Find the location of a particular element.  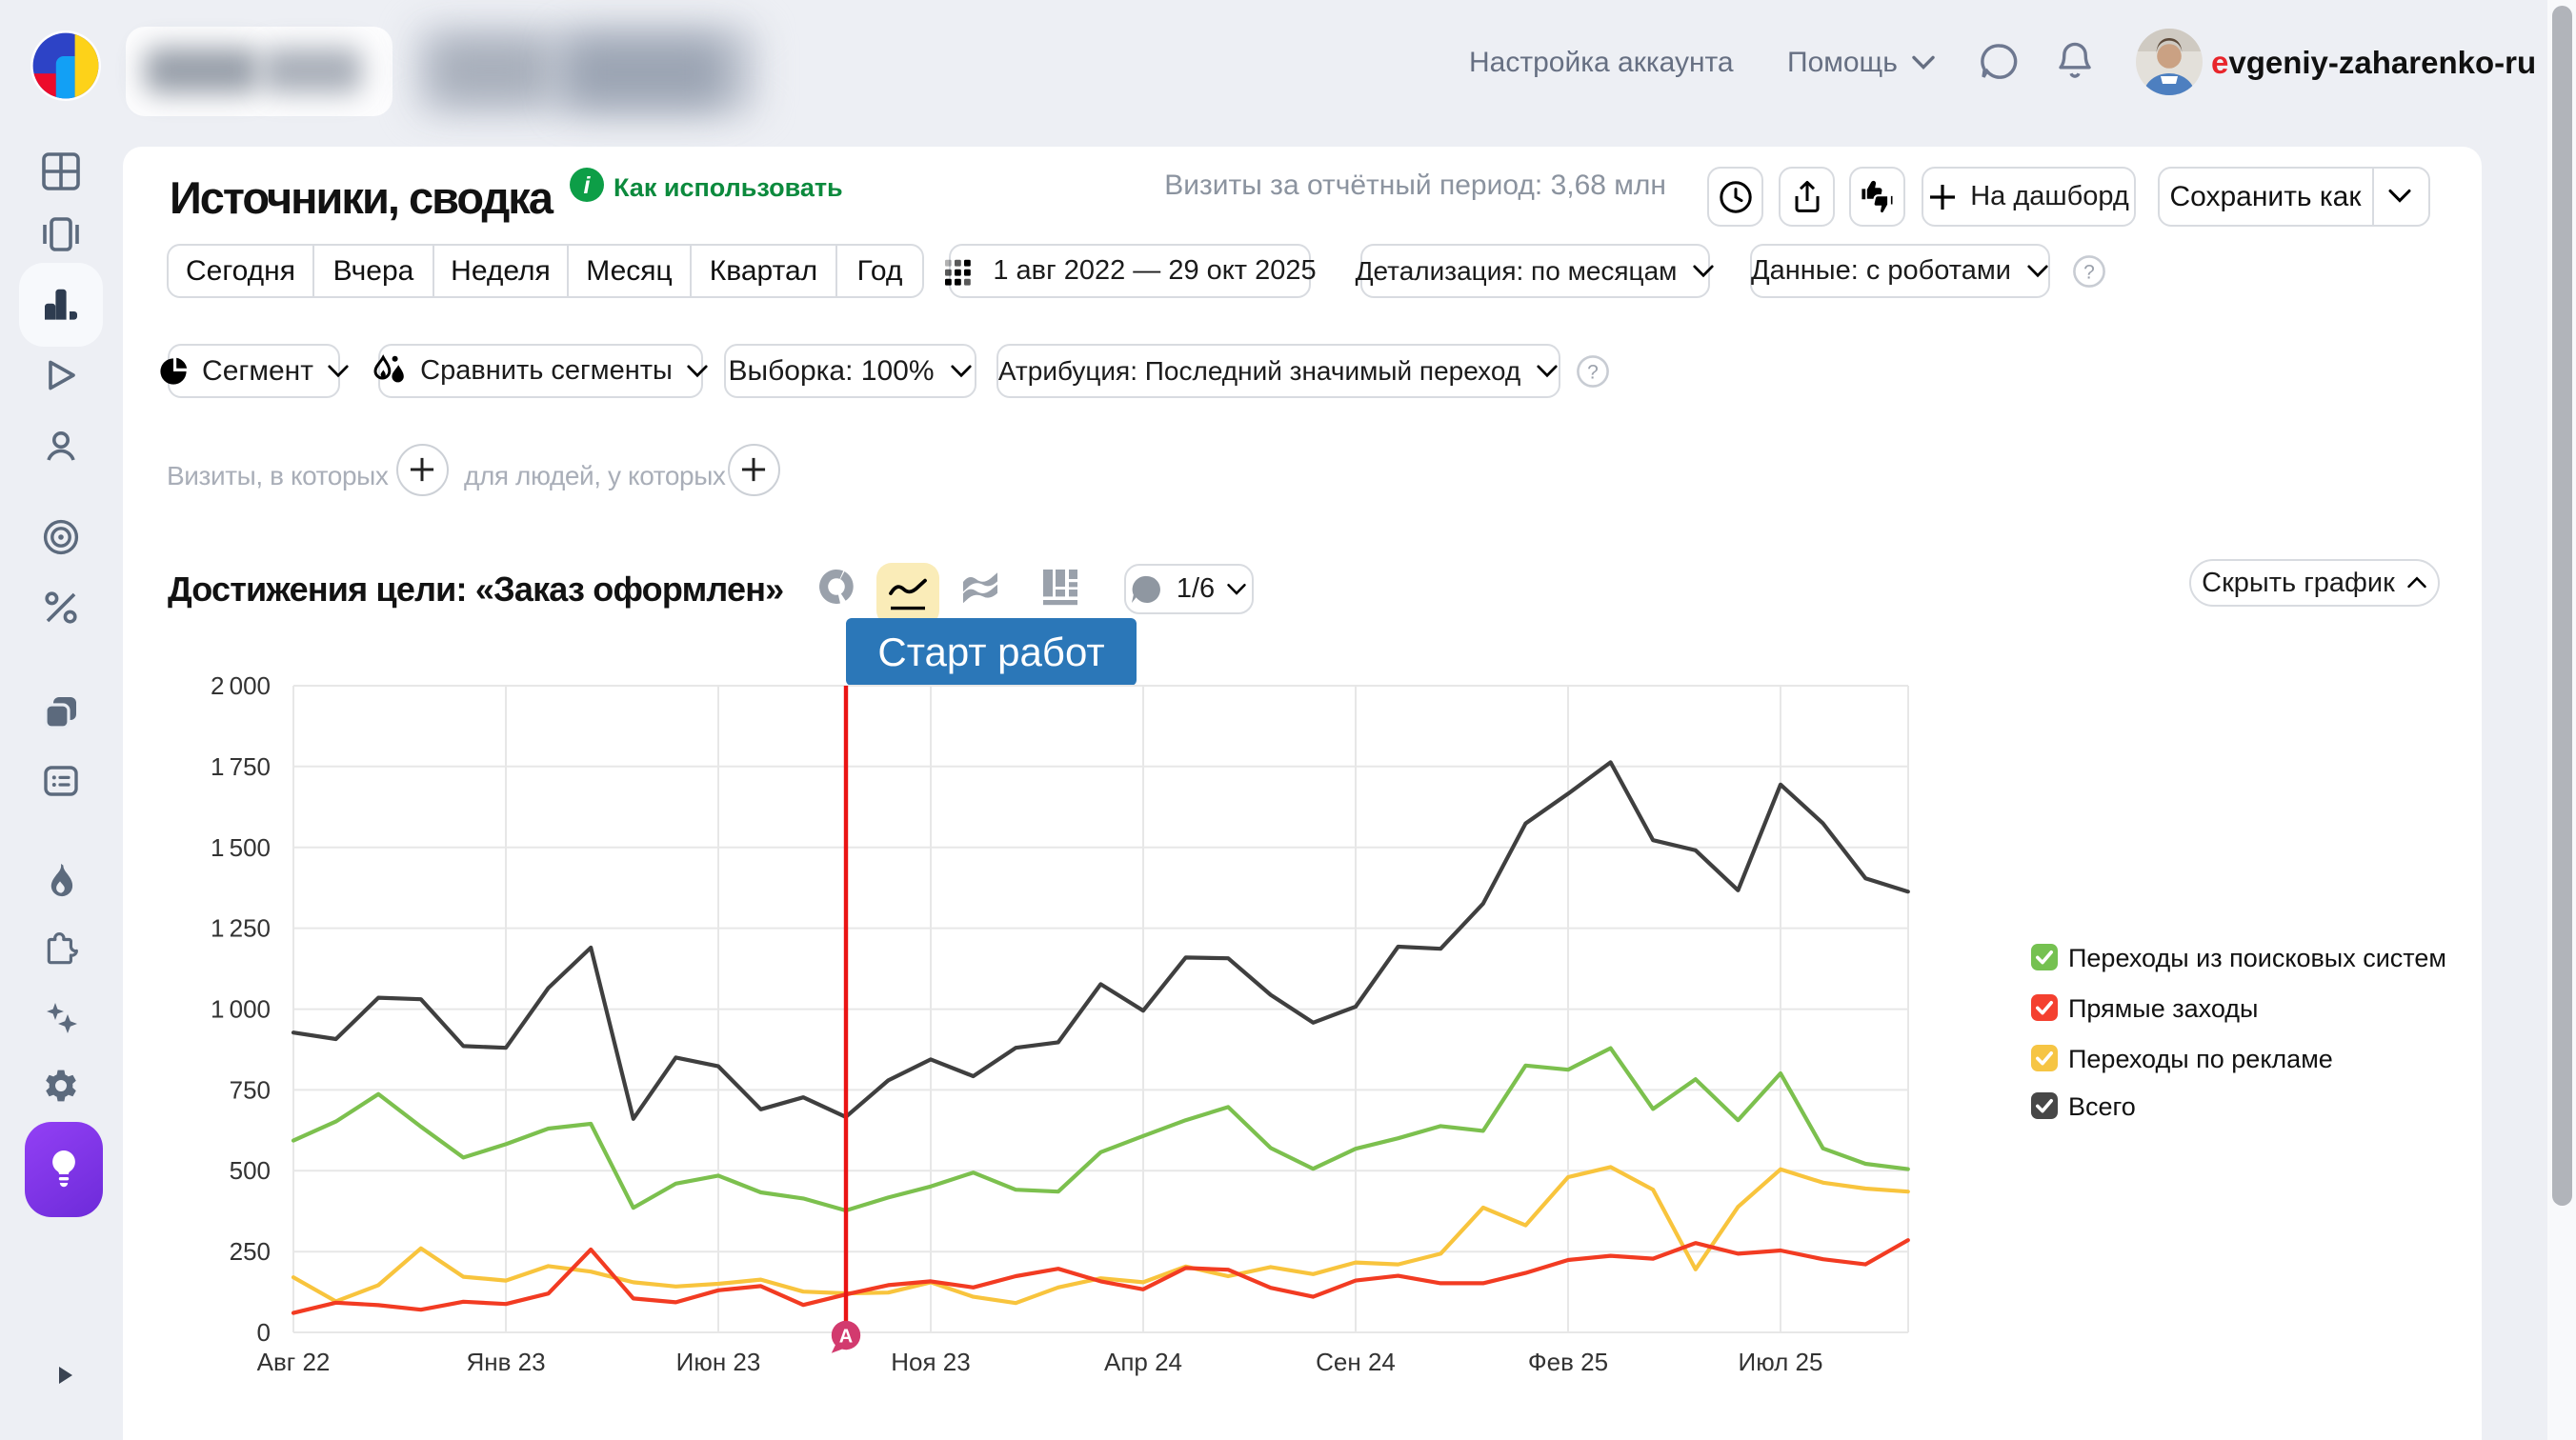

svg-text: Ноя 23 is located at coordinates (930, 1362).